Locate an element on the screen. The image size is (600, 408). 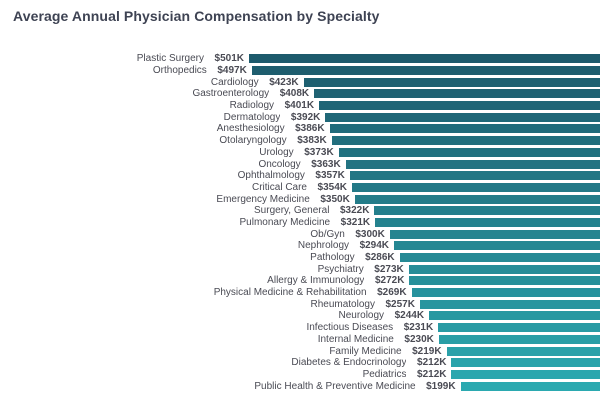
specialty-label: Allergy & Immunology is located at coordinates (316, 281).